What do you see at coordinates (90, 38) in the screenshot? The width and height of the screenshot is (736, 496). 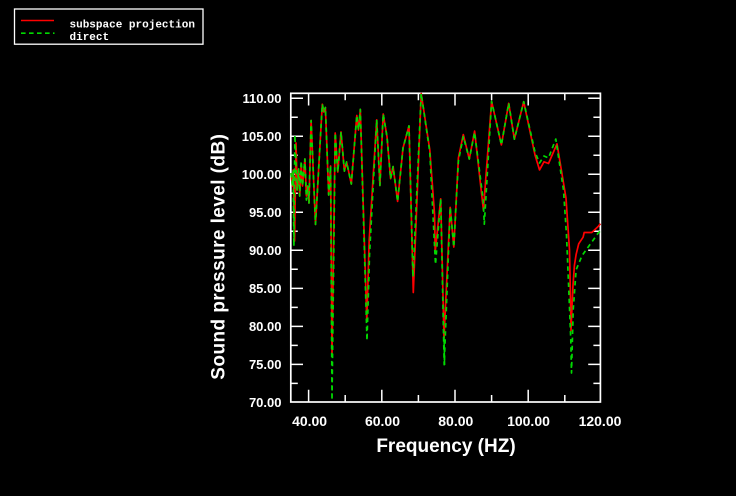 I see `svg-text: direct` at bounding box center [90, 38].